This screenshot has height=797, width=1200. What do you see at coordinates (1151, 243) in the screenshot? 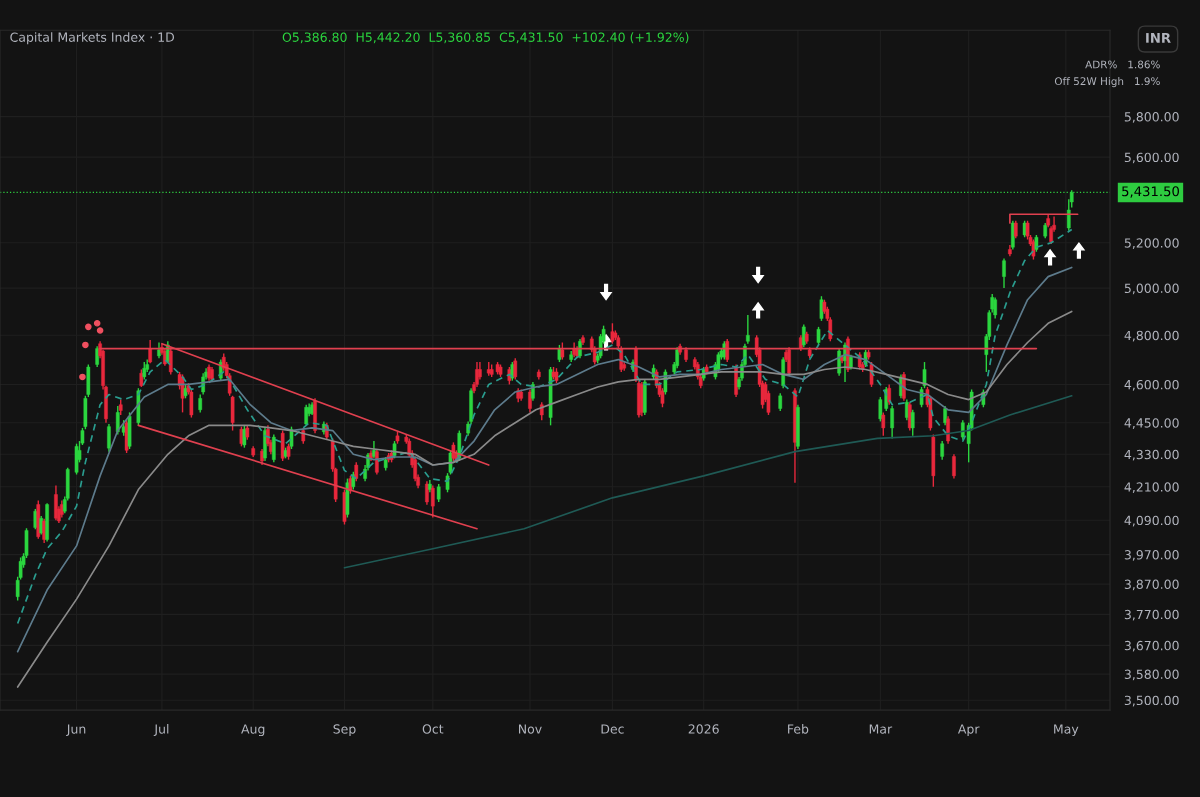
I see `y-tick-label: 5,200.00` at bounding box center [1151, 243].